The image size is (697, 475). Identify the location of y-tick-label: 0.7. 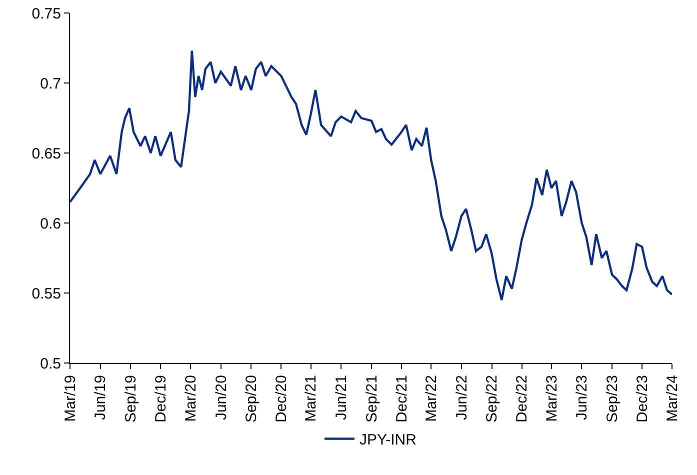
(50, 83).